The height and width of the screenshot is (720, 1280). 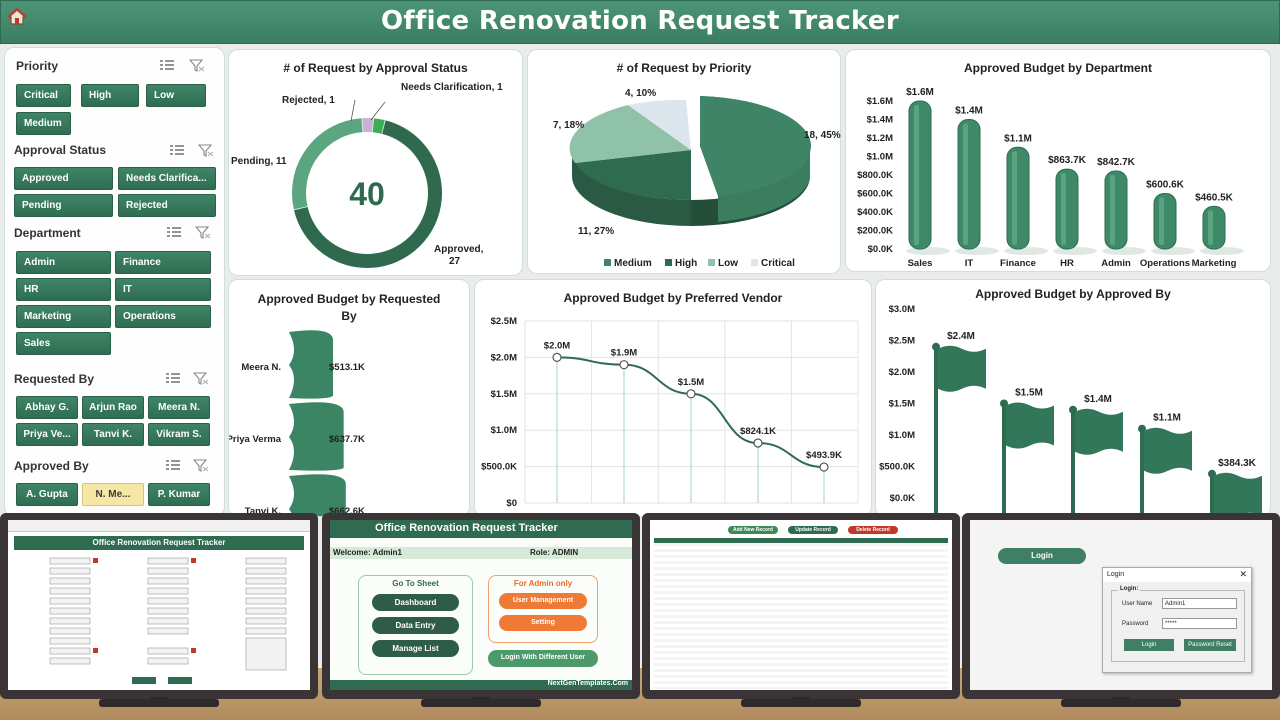 What do you see at coordinates (543, 658) in the screenshot?
I see `login-different-user-button: Login With Different User` at bounding box center [543, 658].